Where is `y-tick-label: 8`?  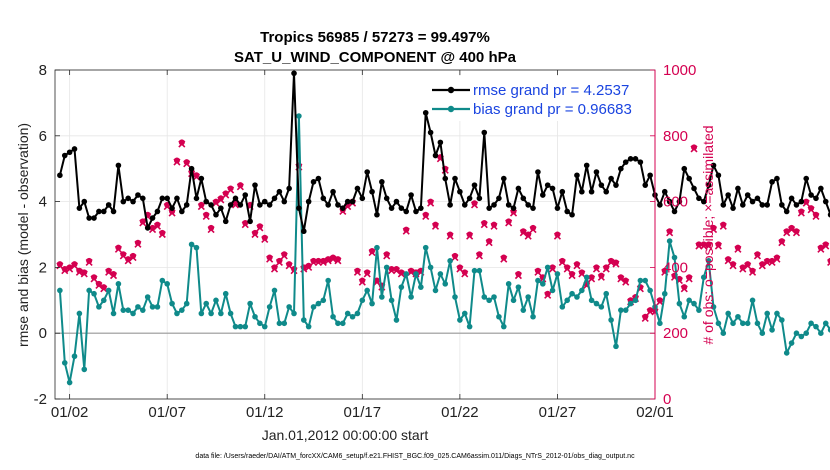 y-tick-label: 8 is located at coordinates (43, 70).